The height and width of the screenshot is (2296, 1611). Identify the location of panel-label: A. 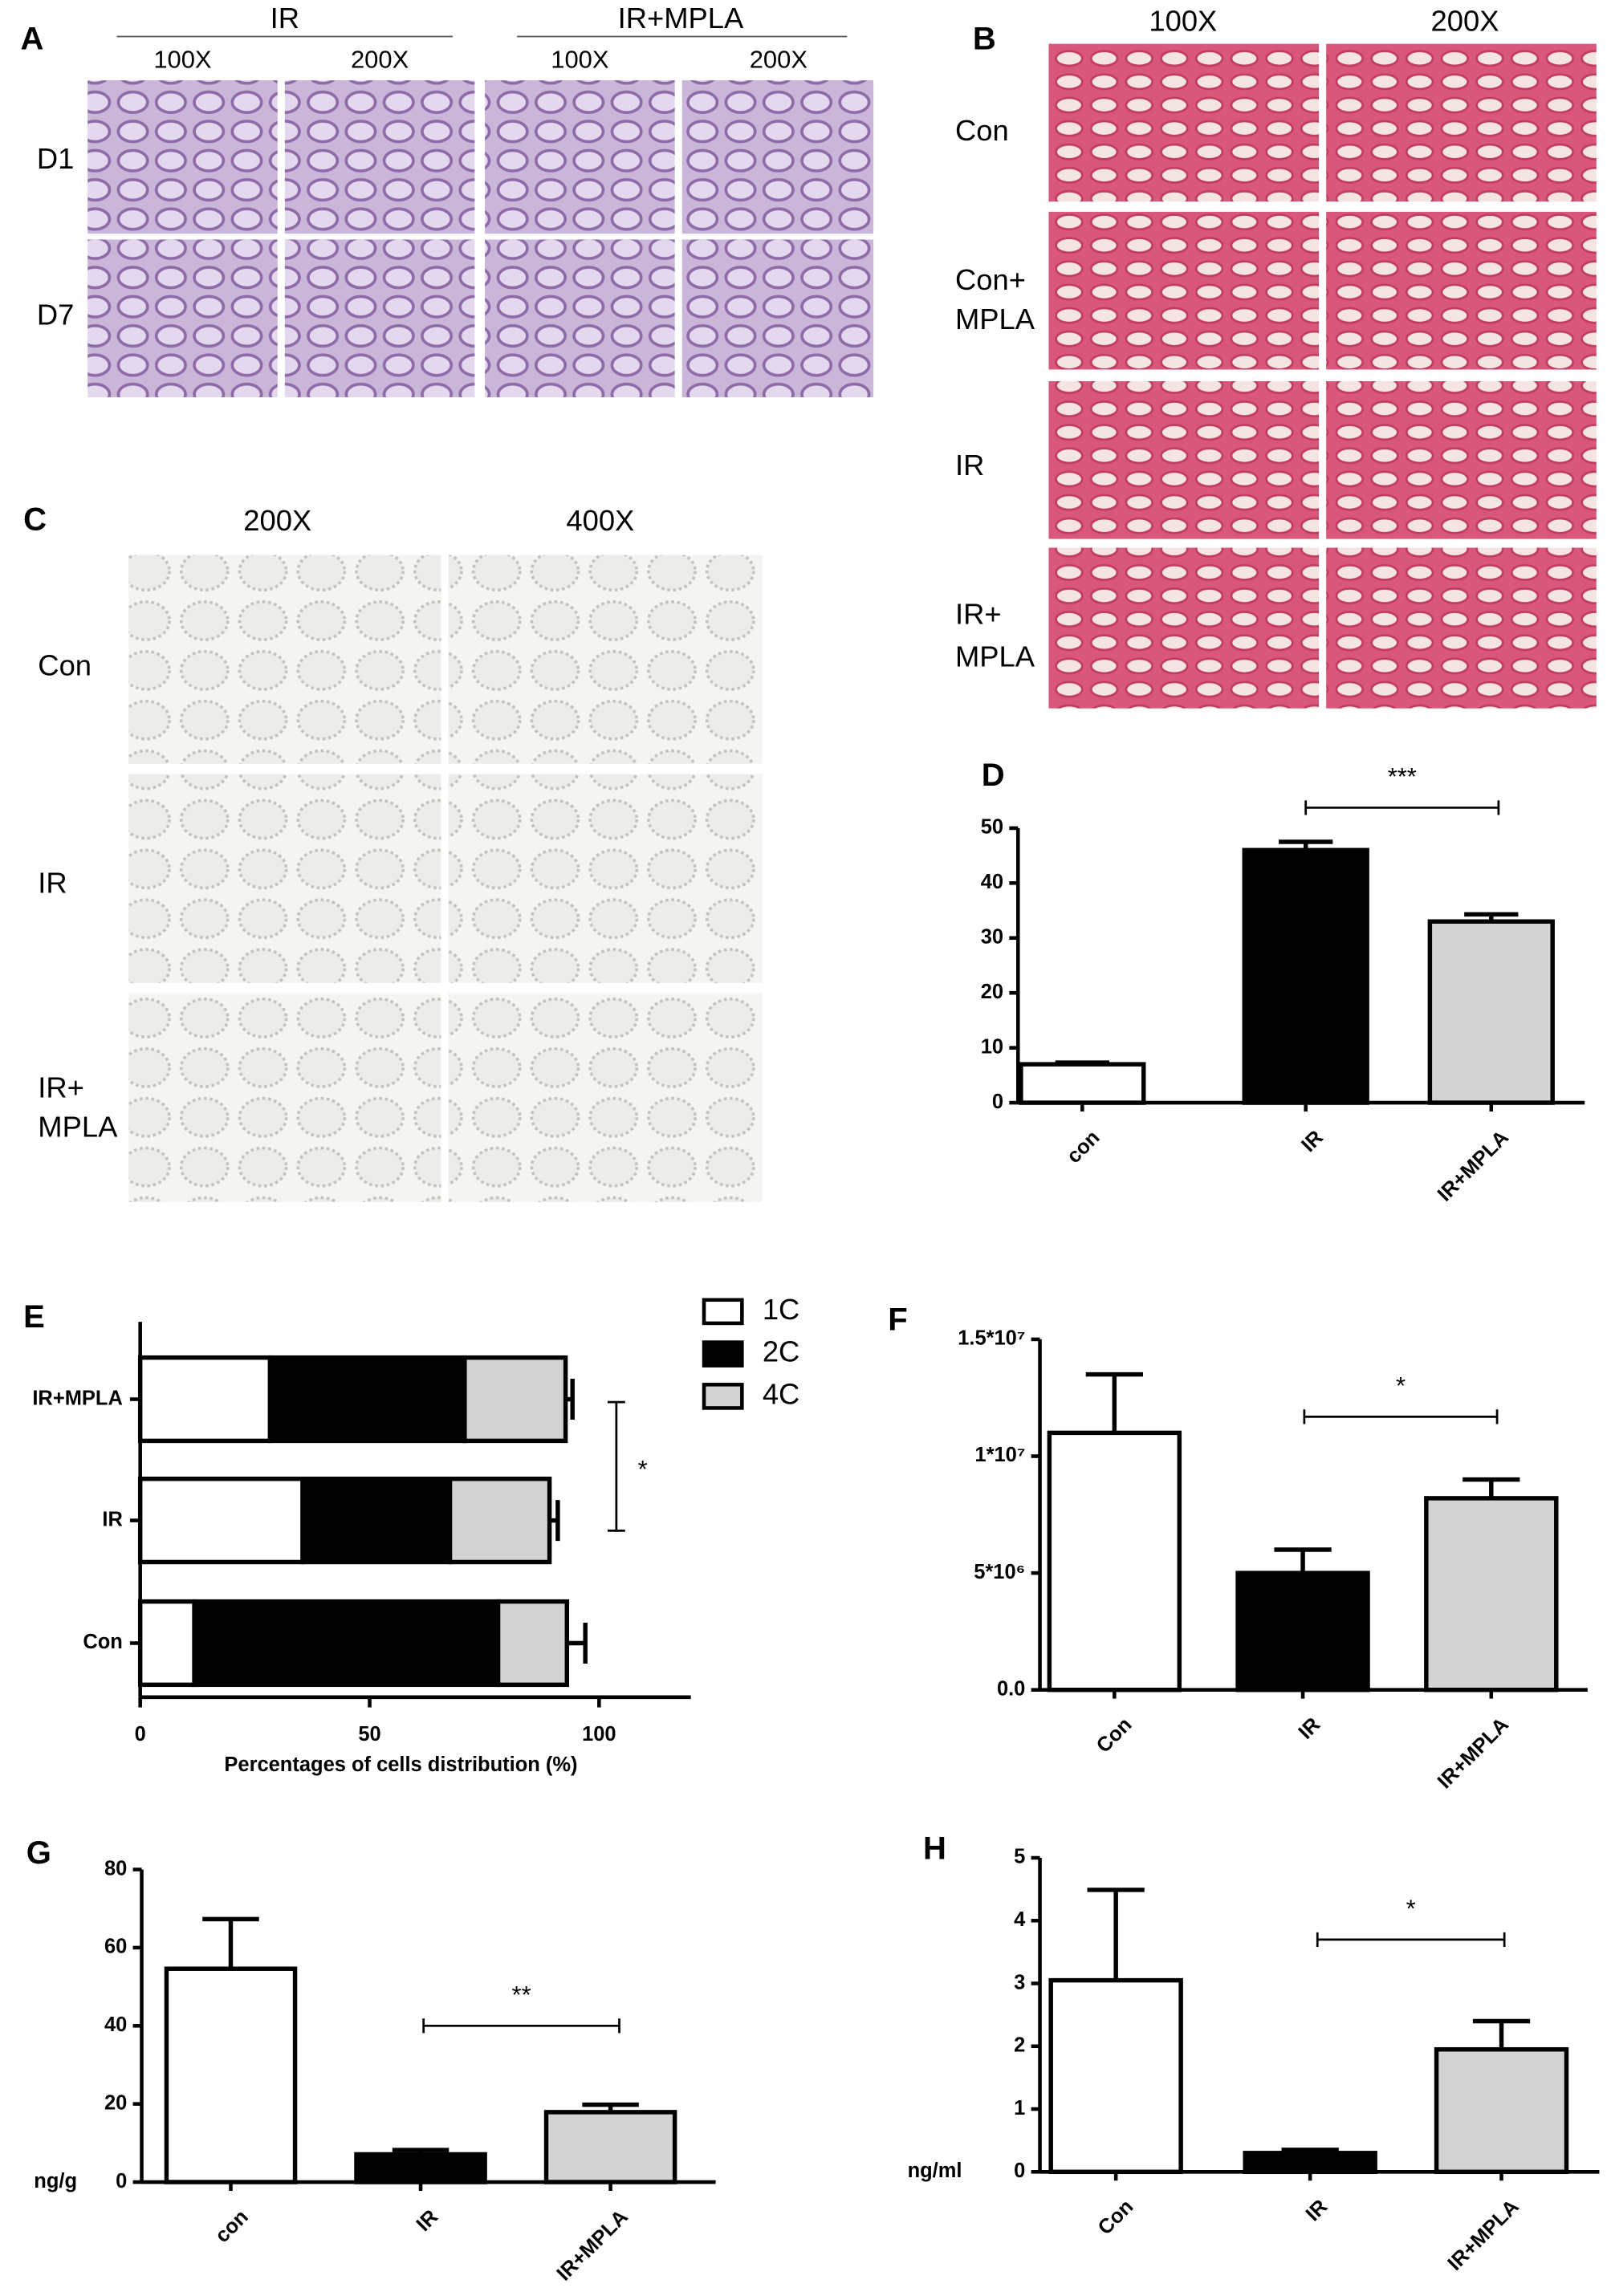
(31, 39).